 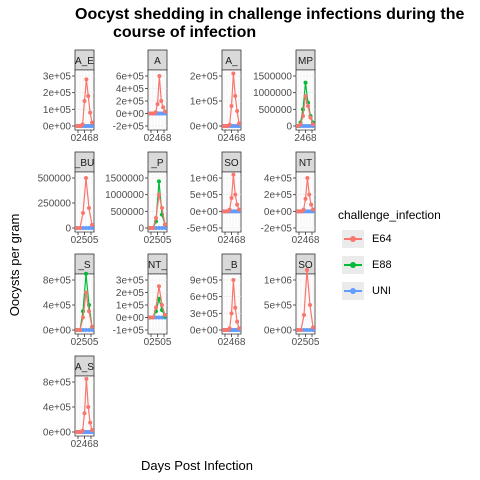 I want to click on y-tick-label: 6e+05, so click(x=204, y=297).